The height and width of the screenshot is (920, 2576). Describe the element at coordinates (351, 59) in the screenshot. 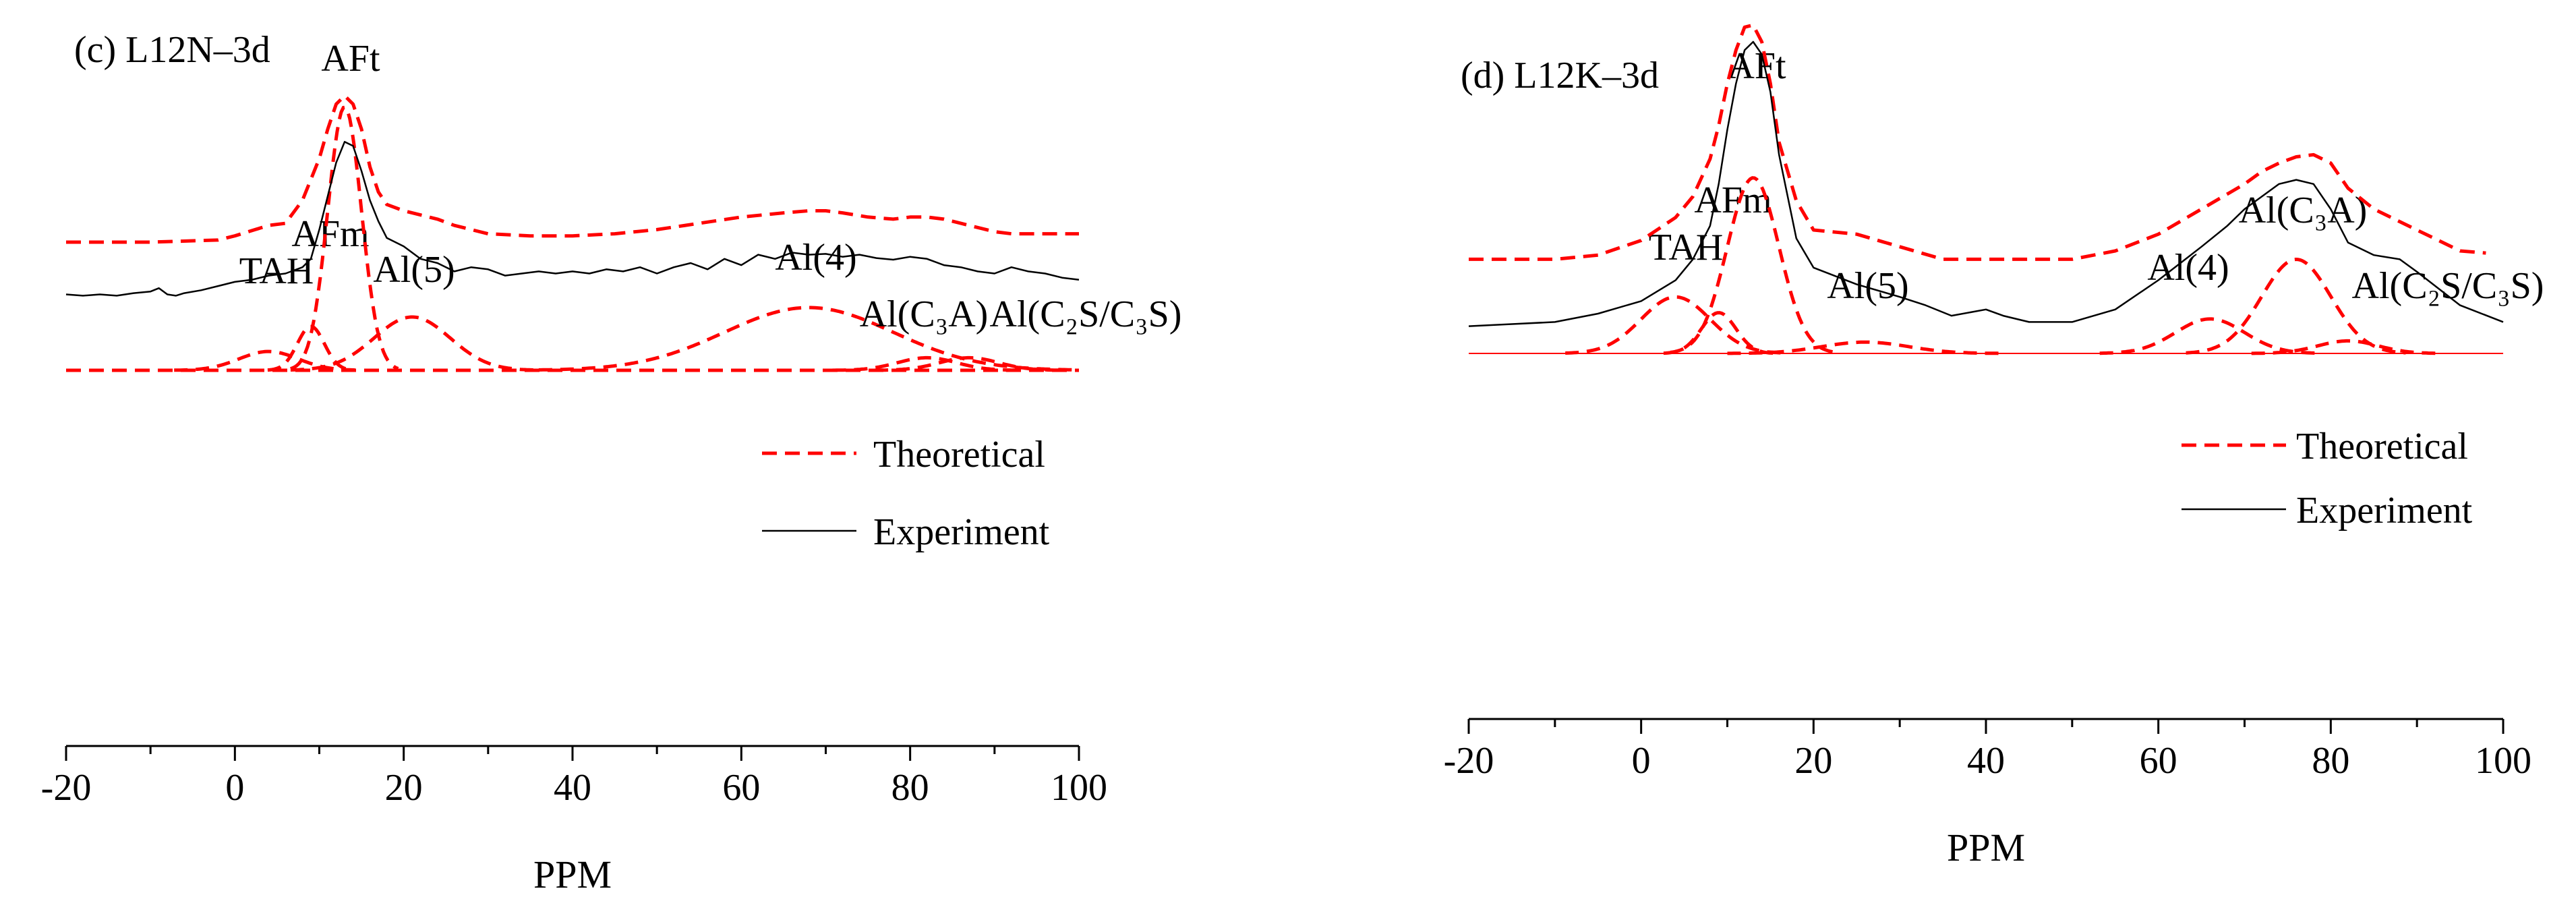

I see `component-label: AFt` at that location.